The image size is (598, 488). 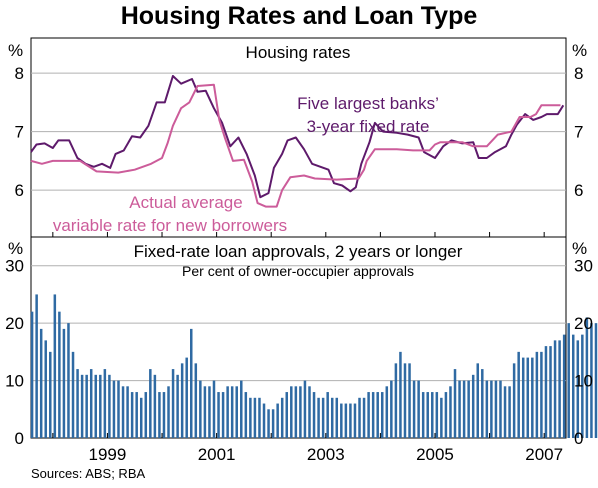 I want to click on top-panel-title: Housing rates, so click(x=298, y=52).